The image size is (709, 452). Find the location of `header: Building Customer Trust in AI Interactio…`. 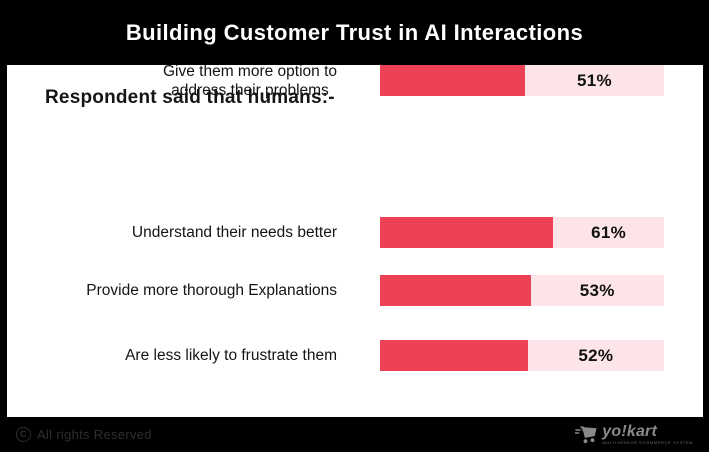

header: Building Customer Trust in AI Interactio… is located at coordinates (354, 32).